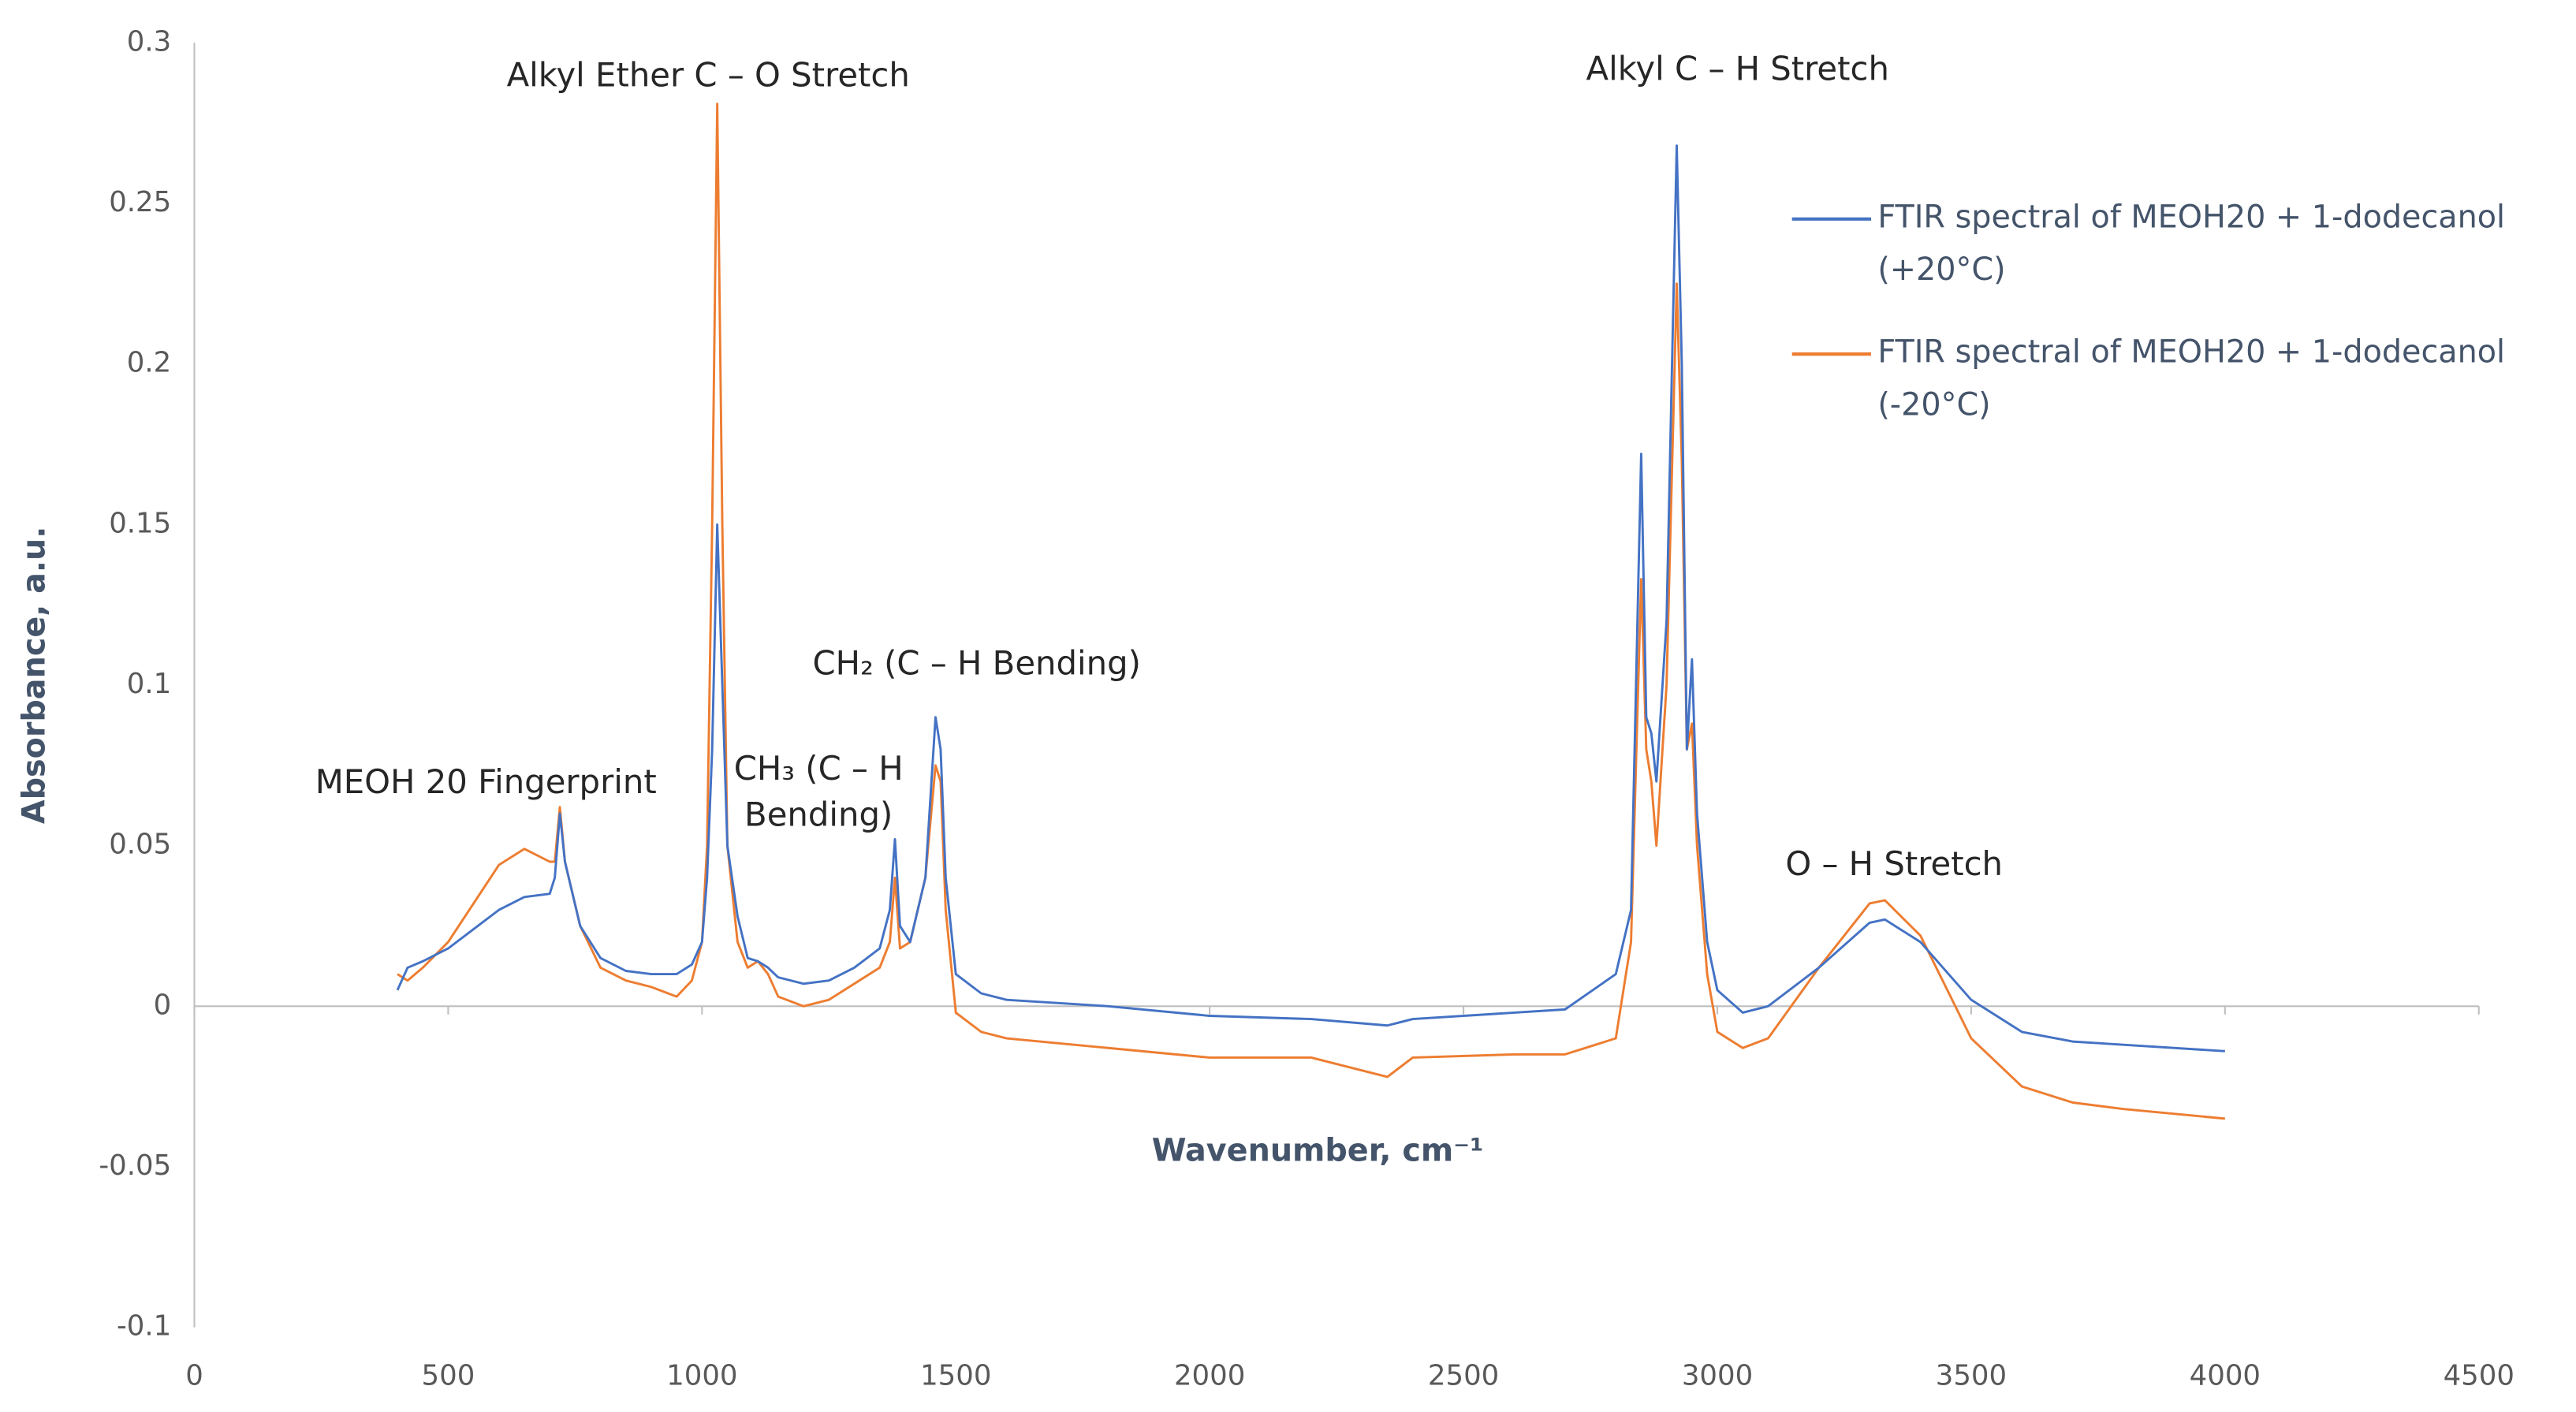 This screenshot has height=1412, width=2576. I want to click on x-tick-label: 1500, so click(956, 1375).